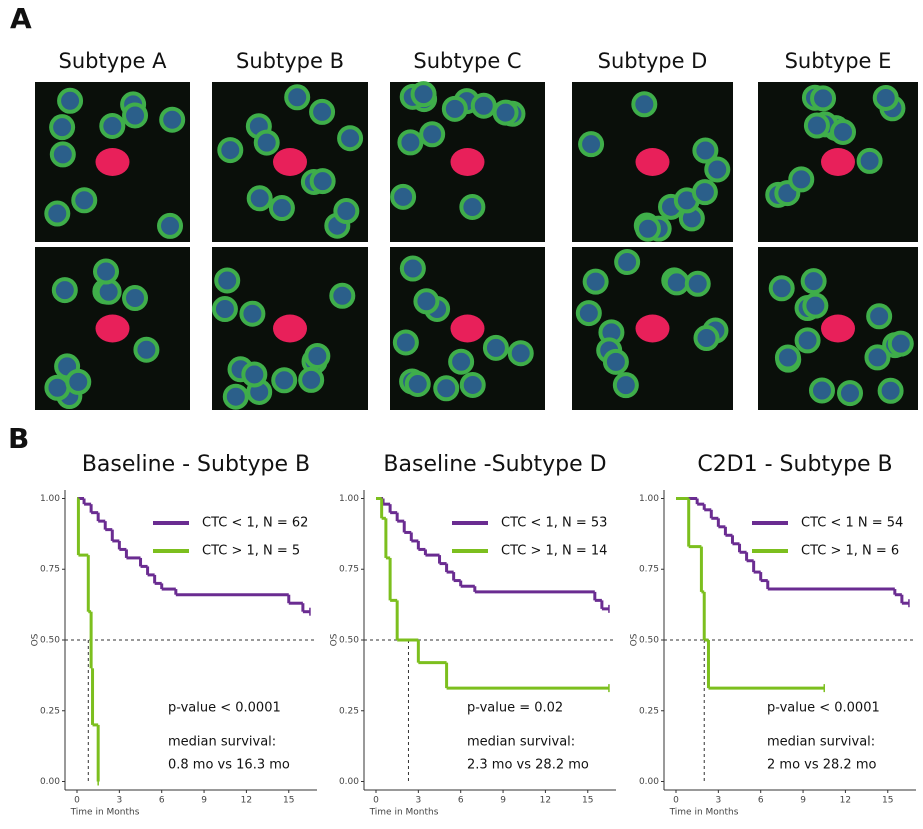 Image resolution: width=923 pixels, height=829 pixels. What do you see at coordinates (587, 801) in the screenshot?
I see `x-tick-label: 15` at bounding box center [587, 801].